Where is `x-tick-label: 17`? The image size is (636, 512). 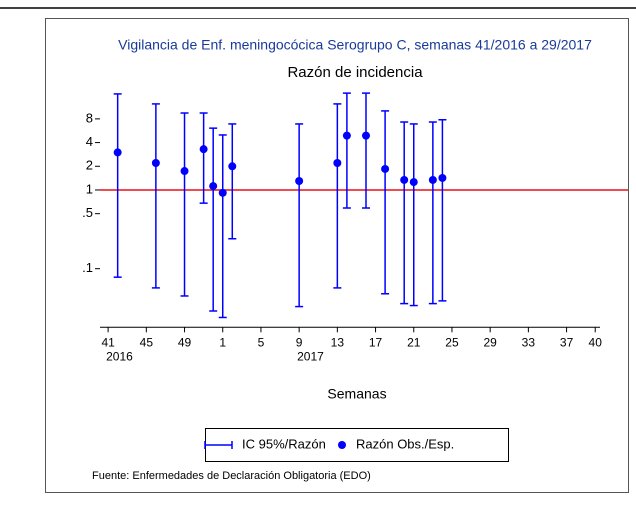
x-tick-label: 17 is located at coordinates (376, 342).